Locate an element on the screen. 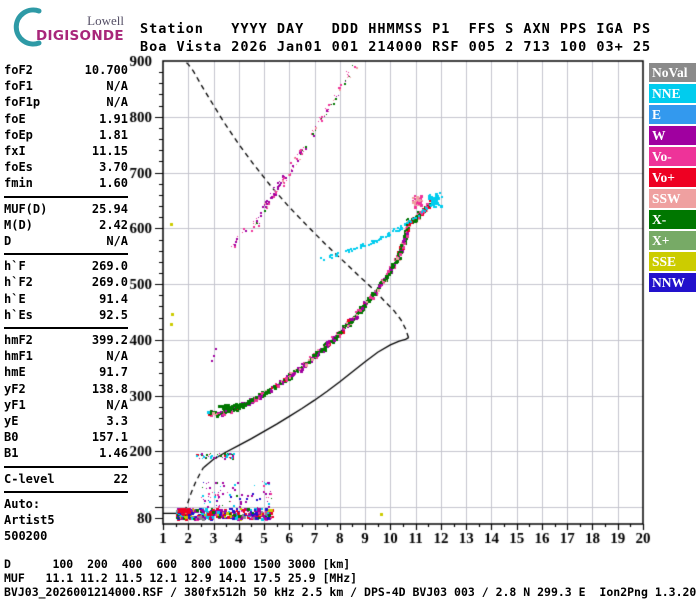 The width and height of the screenshot is (700, 600). parameter-label: foE is located at coordinates (15, 118).